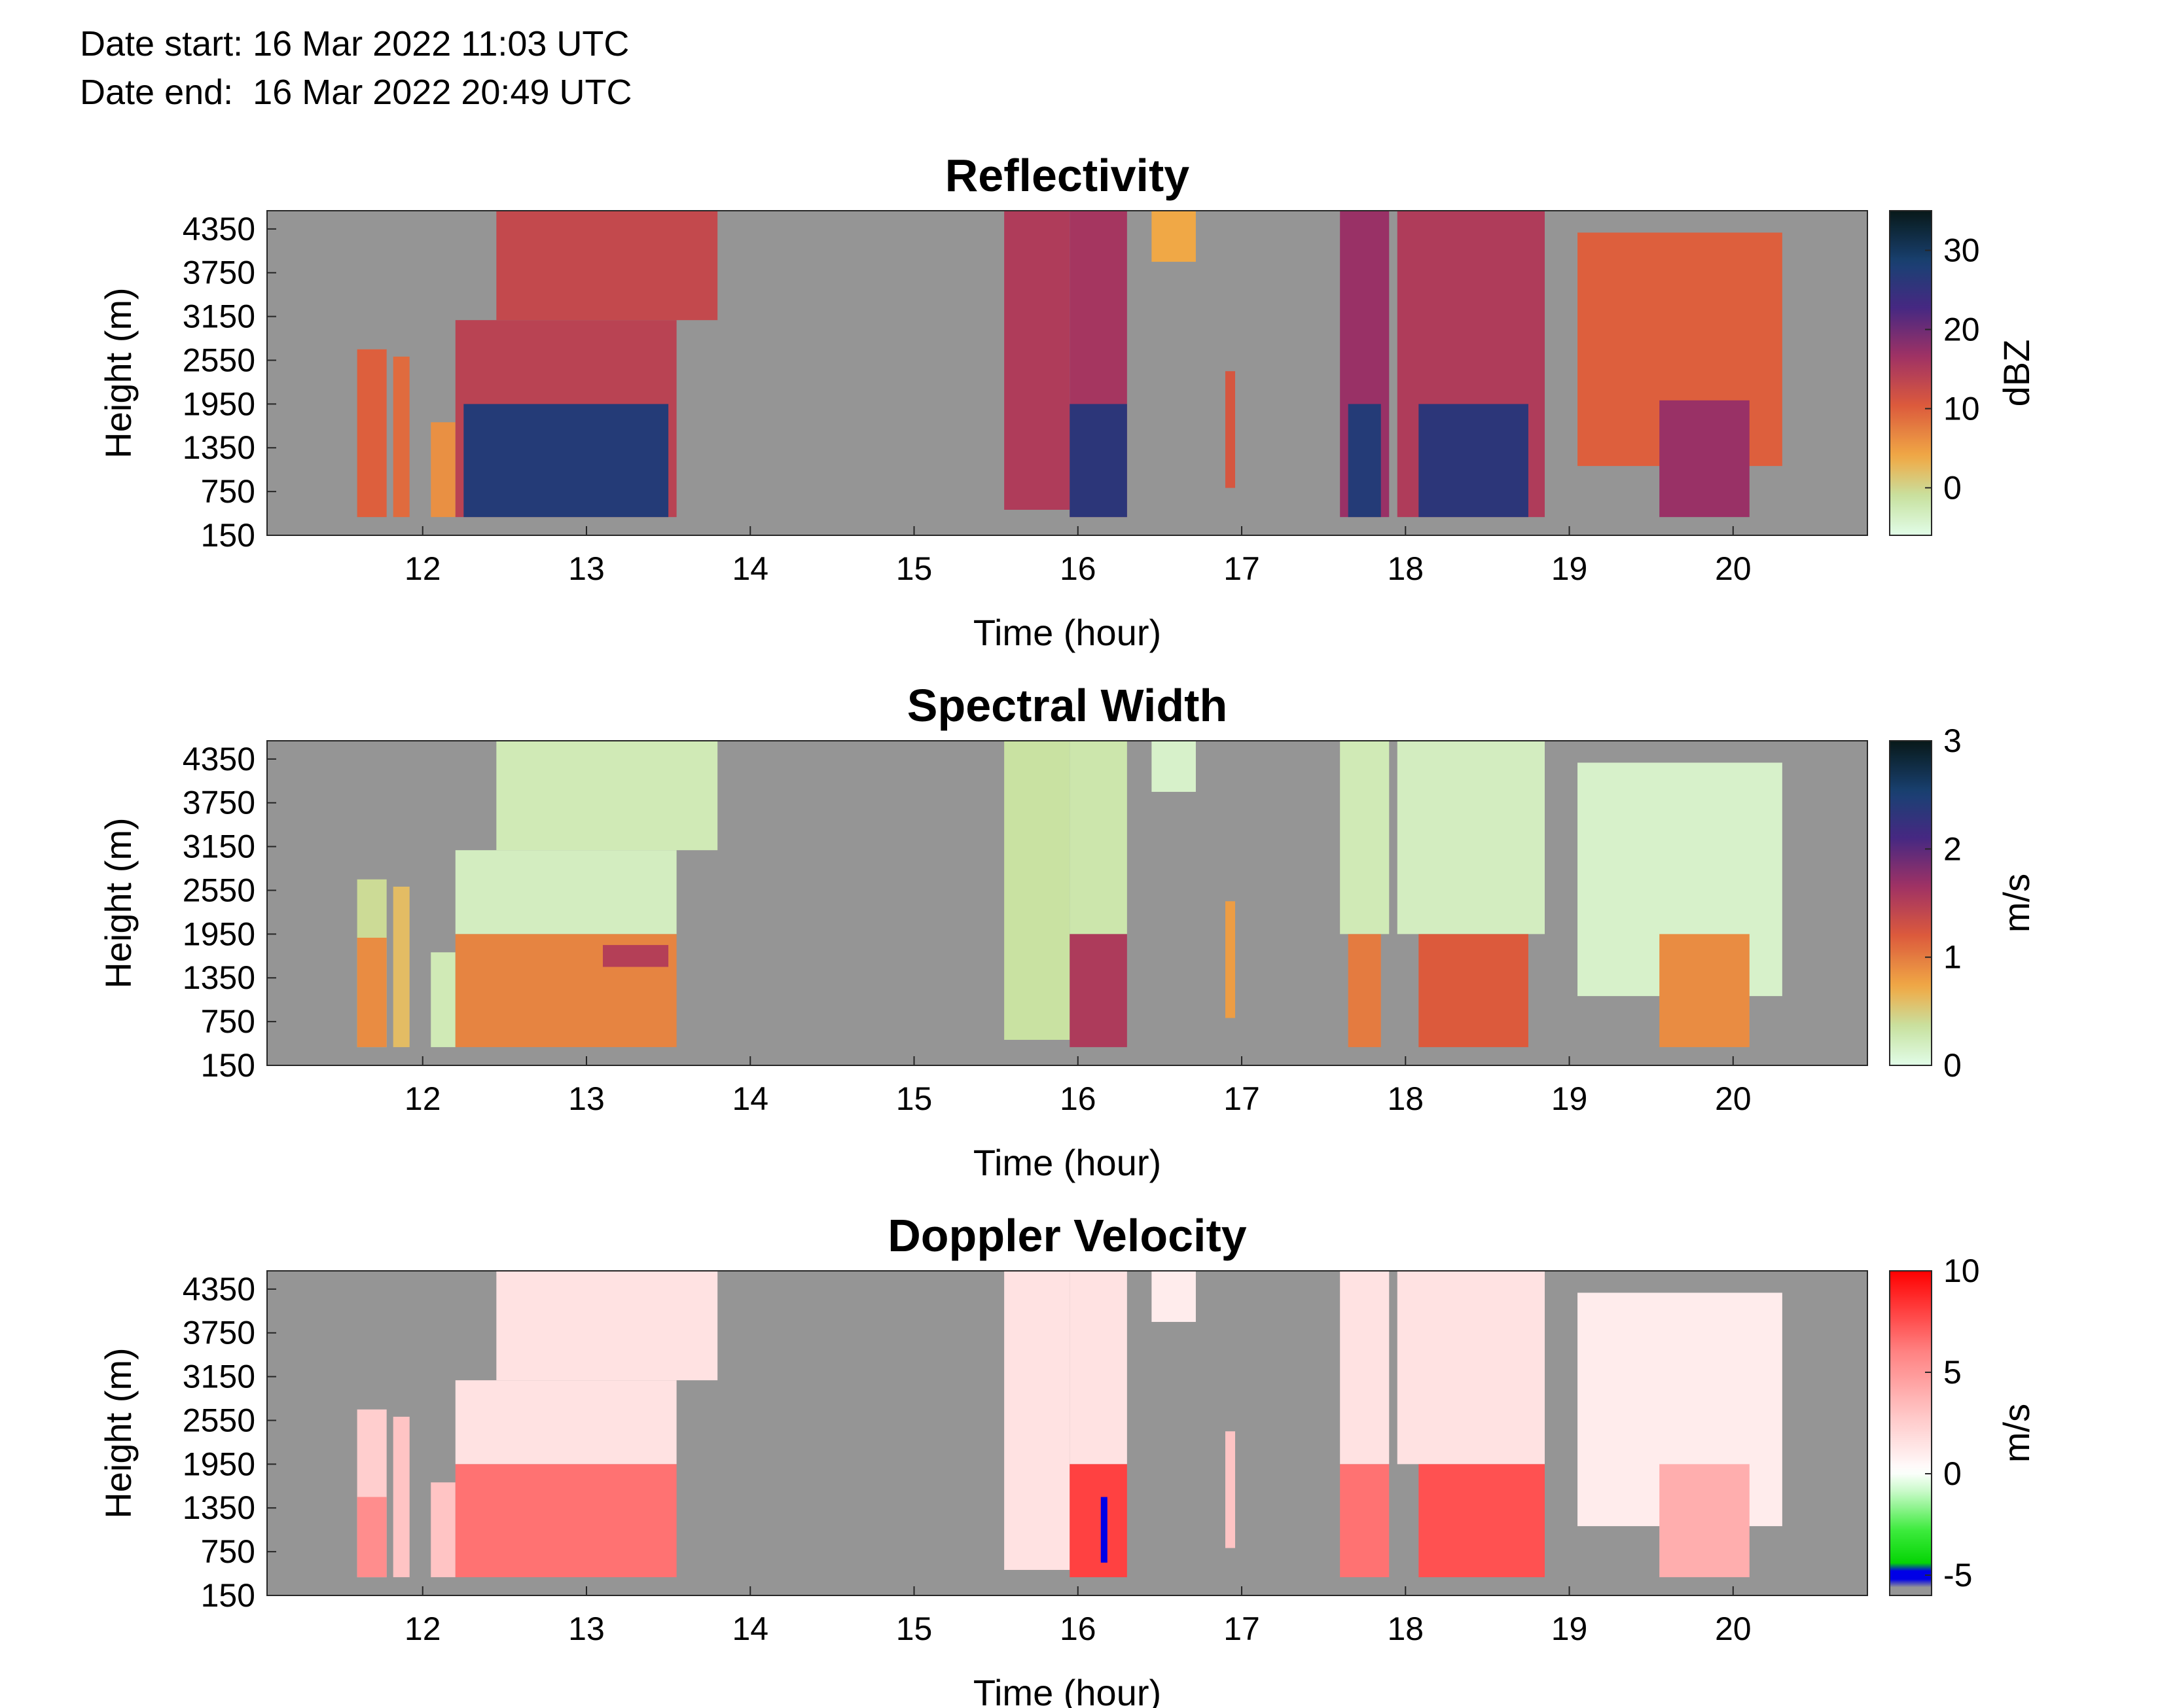 This screenshot has width=2160, height=1708. I want to click on colorbar-tick-label: 0, so click(1952, 1065).